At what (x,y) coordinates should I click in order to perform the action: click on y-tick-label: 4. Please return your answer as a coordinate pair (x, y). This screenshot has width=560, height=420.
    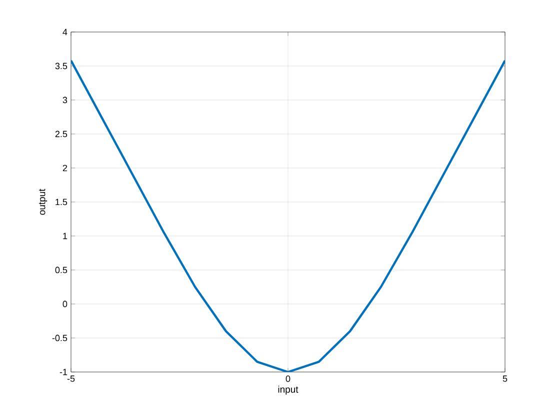
    Looking at the image, I should click on (65, 32).